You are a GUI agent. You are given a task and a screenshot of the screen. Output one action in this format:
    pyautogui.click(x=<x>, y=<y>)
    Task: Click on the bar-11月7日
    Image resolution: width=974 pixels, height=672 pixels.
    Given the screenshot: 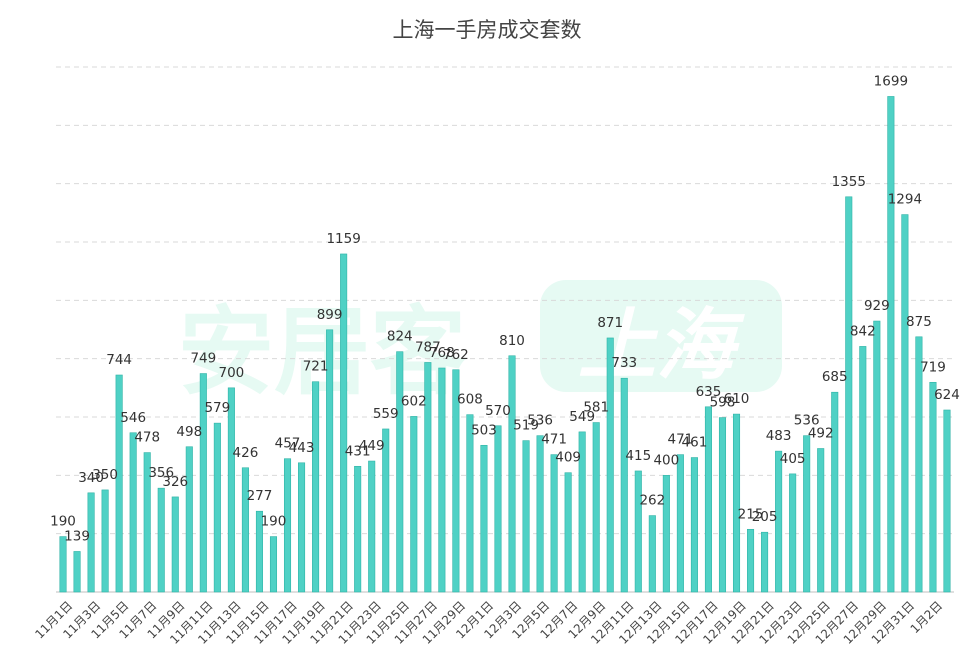 What is the action you would take?
    pyautogui.click(x=147, y=522)
    